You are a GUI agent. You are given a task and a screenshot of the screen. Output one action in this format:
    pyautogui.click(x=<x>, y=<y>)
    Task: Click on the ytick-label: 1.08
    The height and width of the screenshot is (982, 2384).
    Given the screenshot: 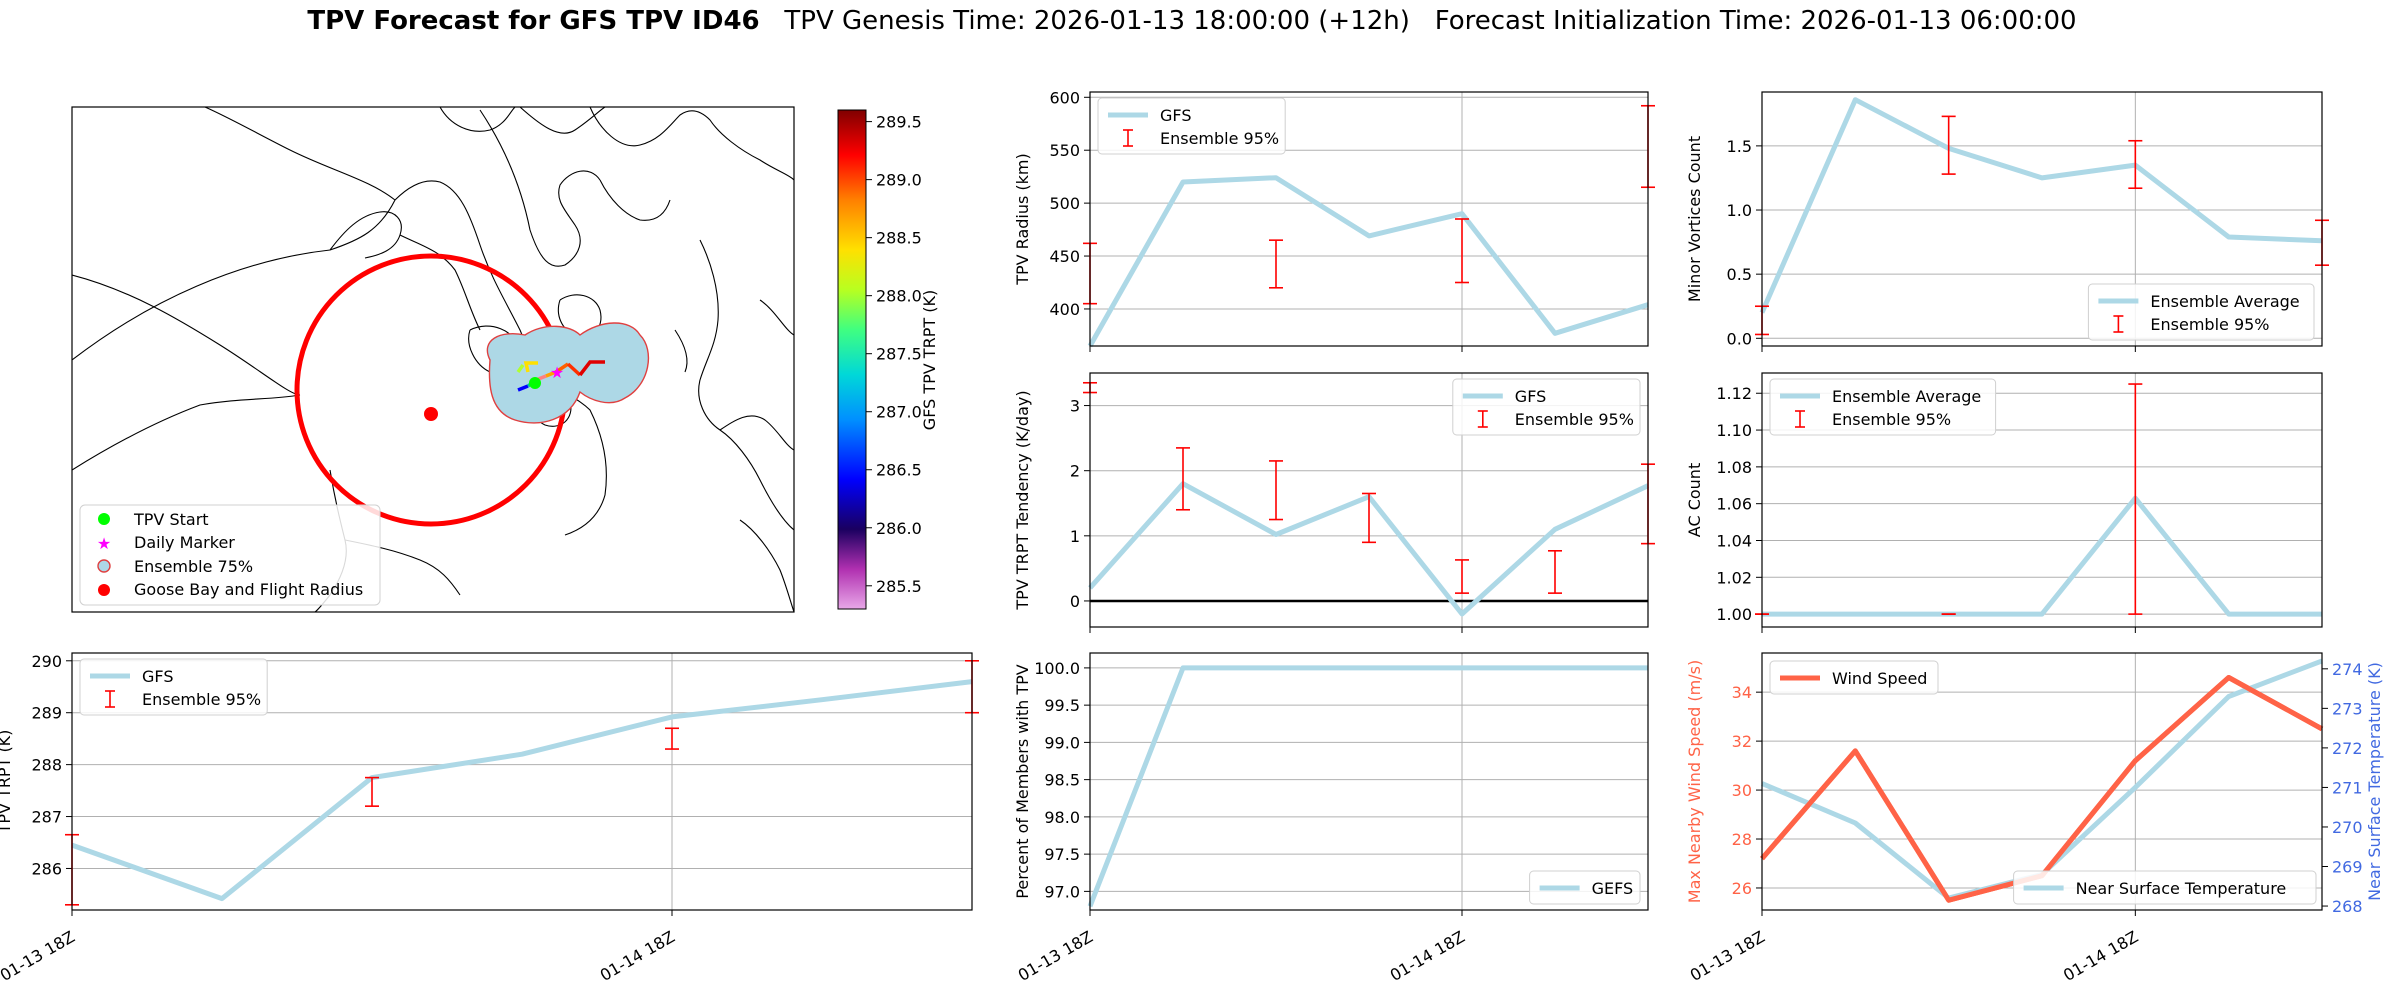 What is the action you would take?
    pyautogui.click(x=1734, y=467)
    